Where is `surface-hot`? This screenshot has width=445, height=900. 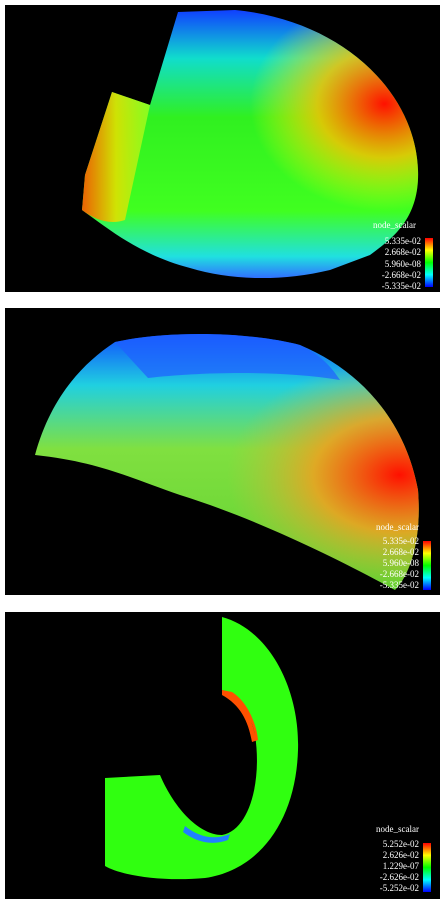
surface-hot is located at coordinates (240, 716).